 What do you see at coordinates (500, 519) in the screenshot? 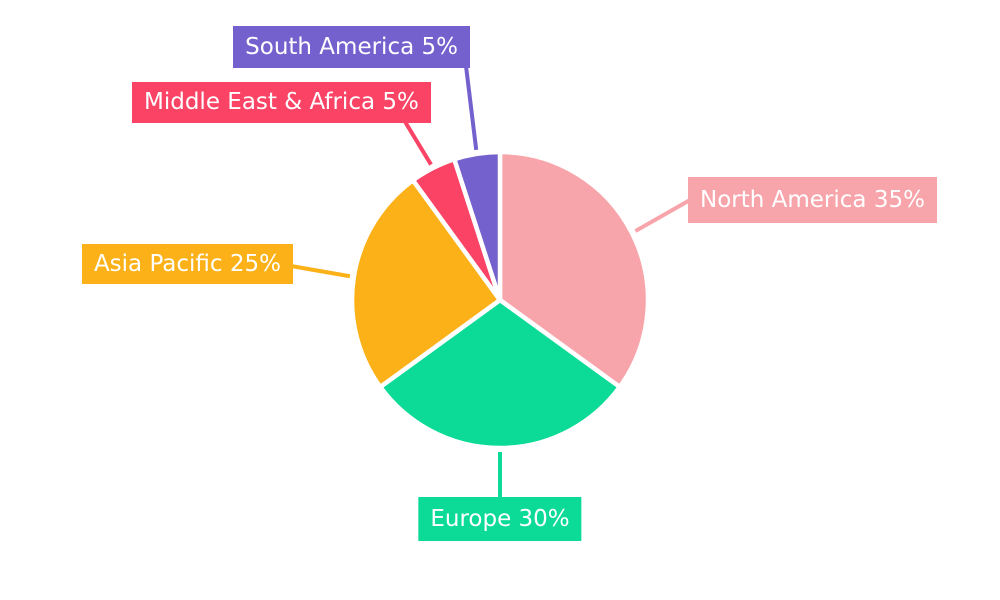
I see `label-europe: Europe 30%` at bounding box center [500, 519].